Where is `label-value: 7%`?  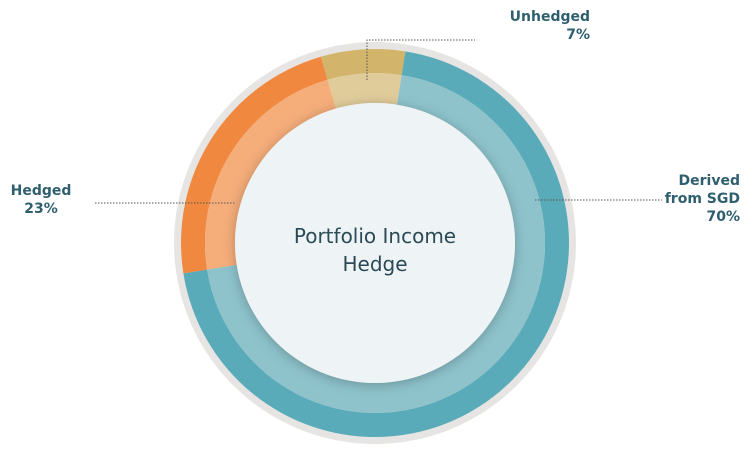
label-value: 7% is located at coordinates (578, 35).